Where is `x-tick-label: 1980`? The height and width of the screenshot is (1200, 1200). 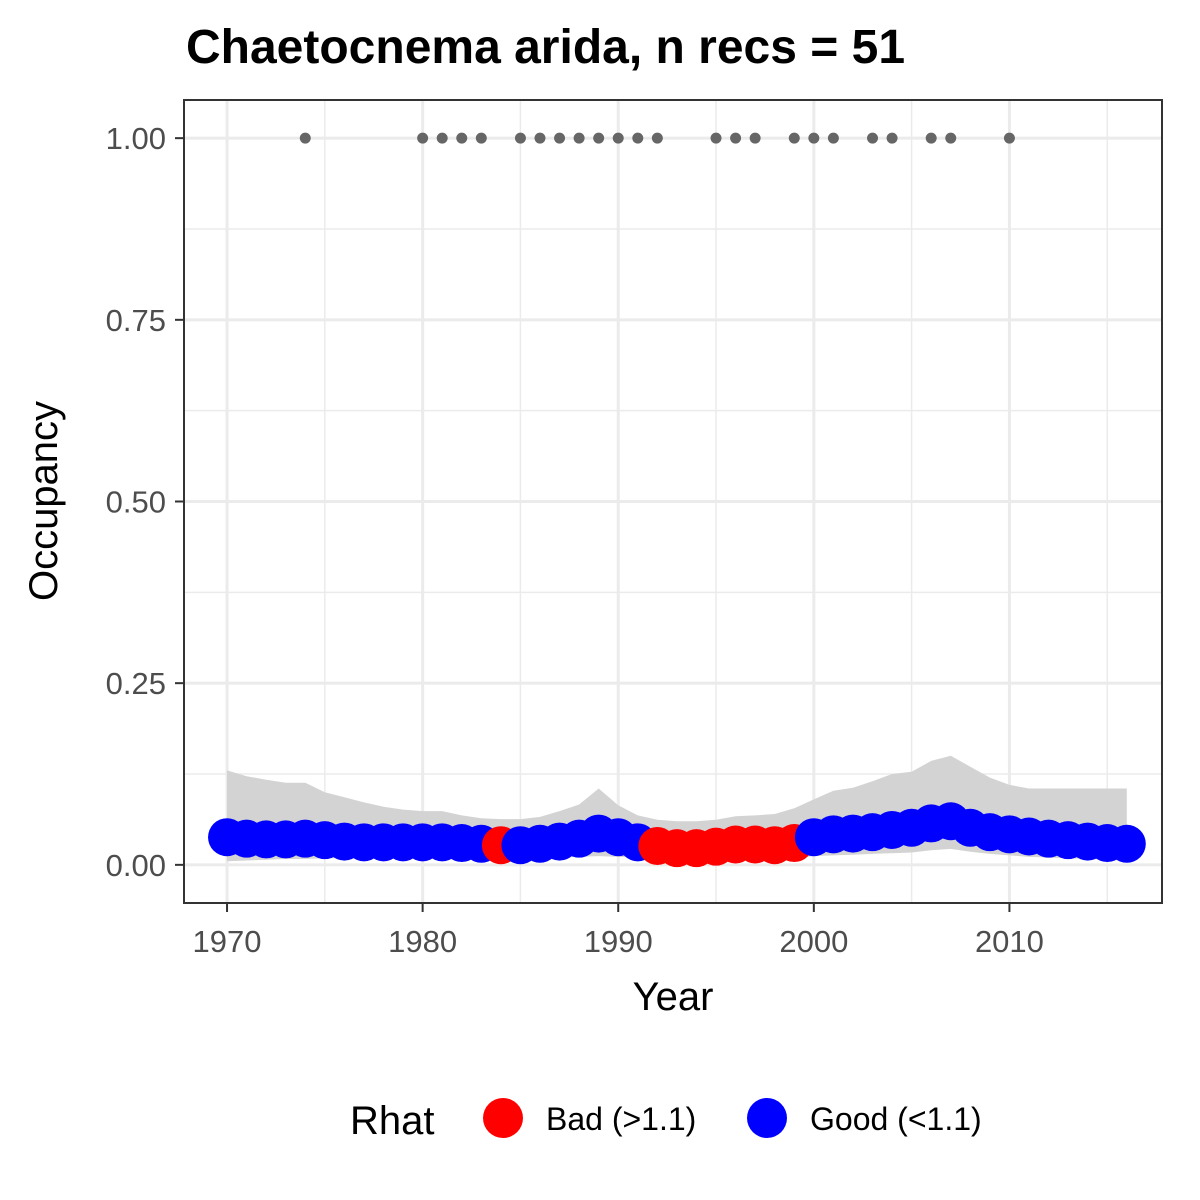
x-tick-label: 1980 is located at coordinates (422, 941).